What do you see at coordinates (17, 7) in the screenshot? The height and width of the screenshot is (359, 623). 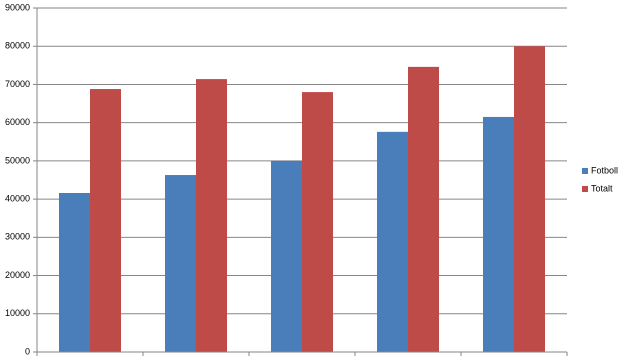 I see `y-tick-label: 90000` at bounding box center [17, 7].